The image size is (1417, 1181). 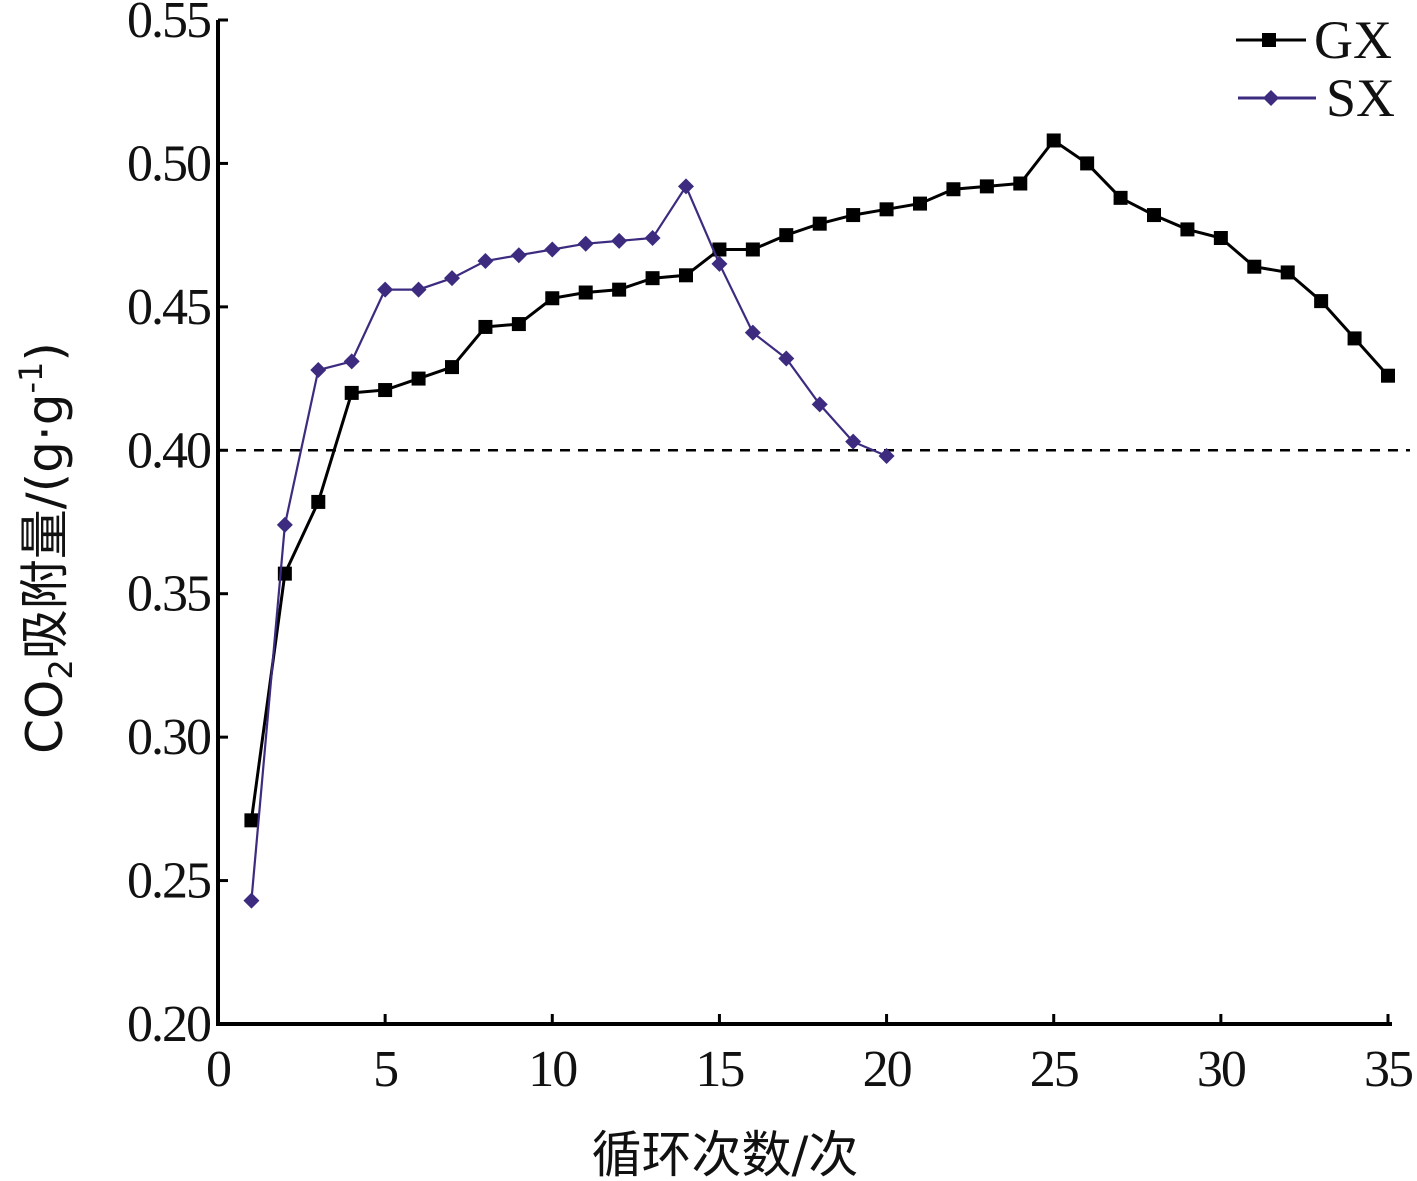 What do you see at coordinates (552, 1069) in the screenshot?
I see `x-tick-label: 10` at bounding box center [552, 1069].